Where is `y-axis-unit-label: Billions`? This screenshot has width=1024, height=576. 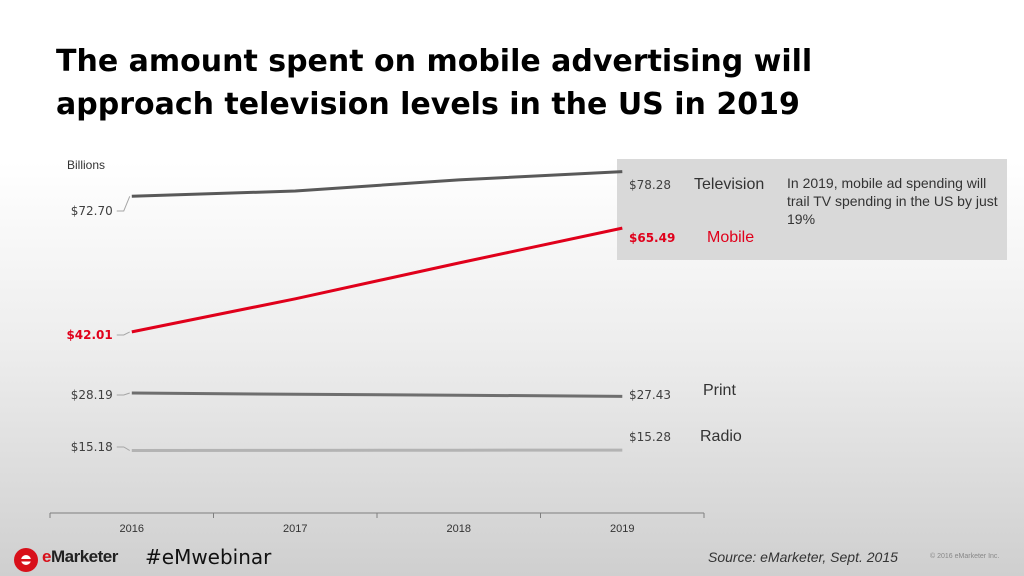
y-axis-unit-label: Billions is located at coordinates (86, 165).